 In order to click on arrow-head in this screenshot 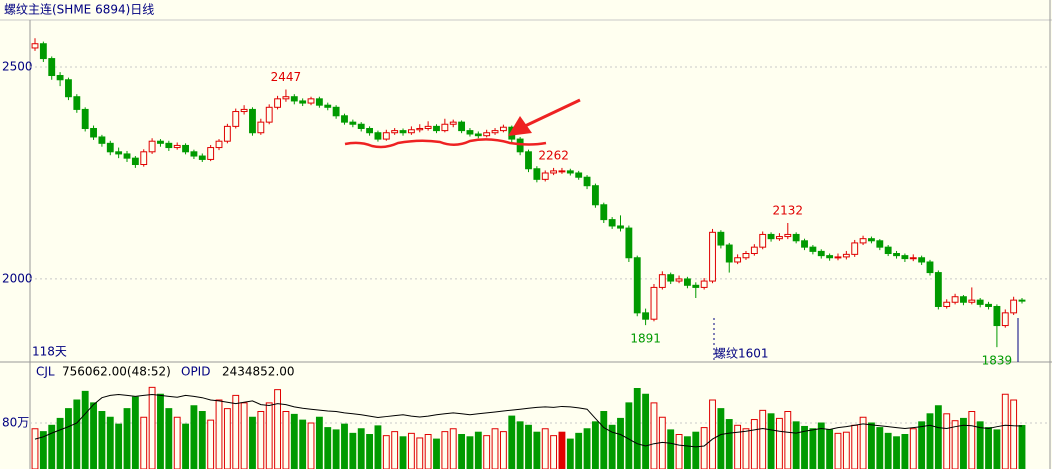, I will do `click(520, 126)`.